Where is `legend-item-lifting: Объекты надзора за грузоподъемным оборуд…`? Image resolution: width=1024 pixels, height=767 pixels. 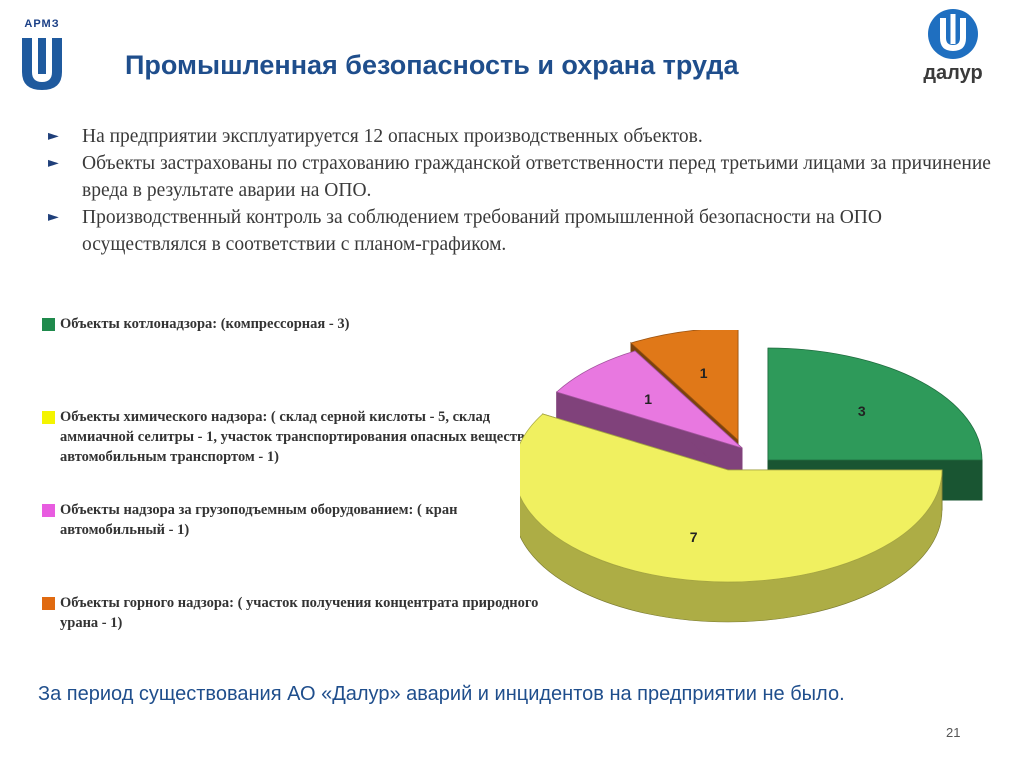 legend-item-lifting: Объекты надзора за грузоподъемным оборуд… is located at coordinates (290, 520).